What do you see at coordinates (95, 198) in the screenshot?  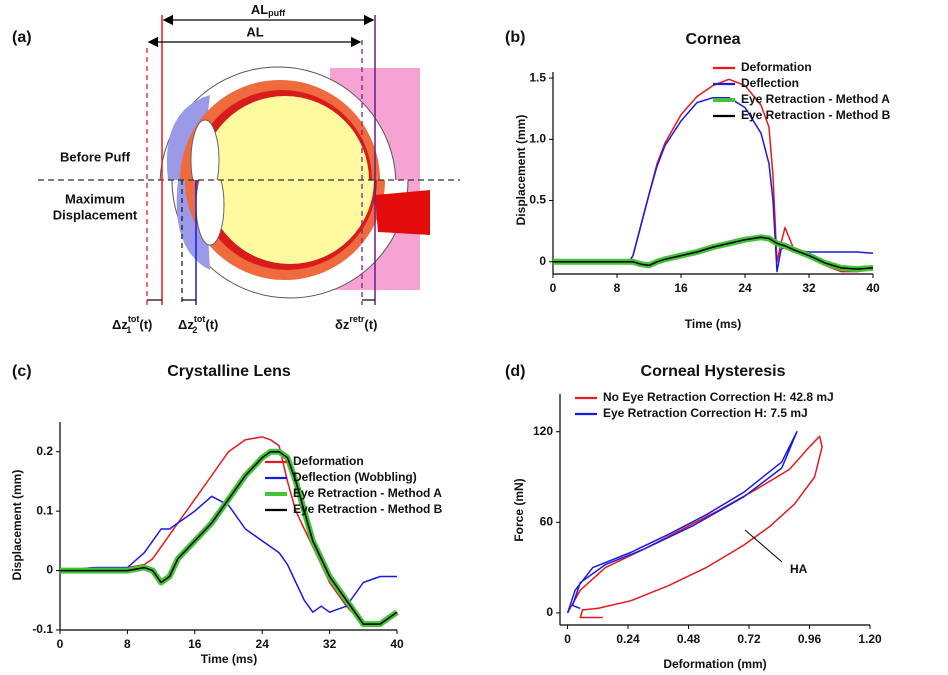 I see `after-label: Maximum` at bounding box center [95, 198].